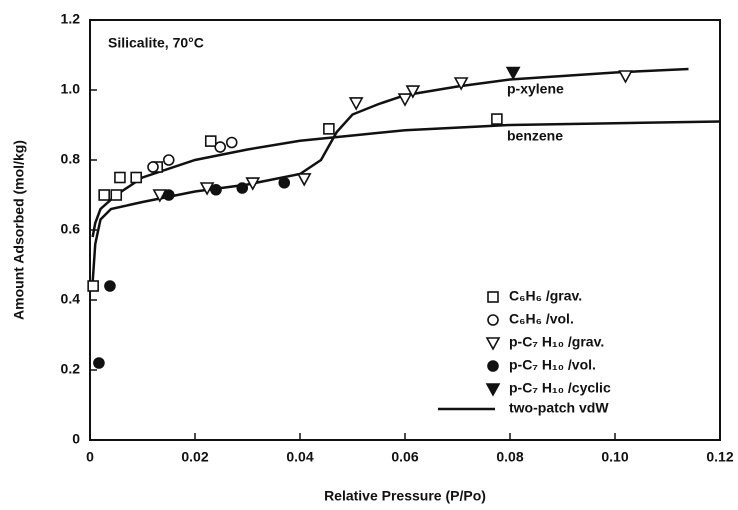 This screenshot has width=738, height=510. Describe the element at coordinates (156, 43) in the screenshot. I see `annotation: Silicalite, 70°C` at that location.